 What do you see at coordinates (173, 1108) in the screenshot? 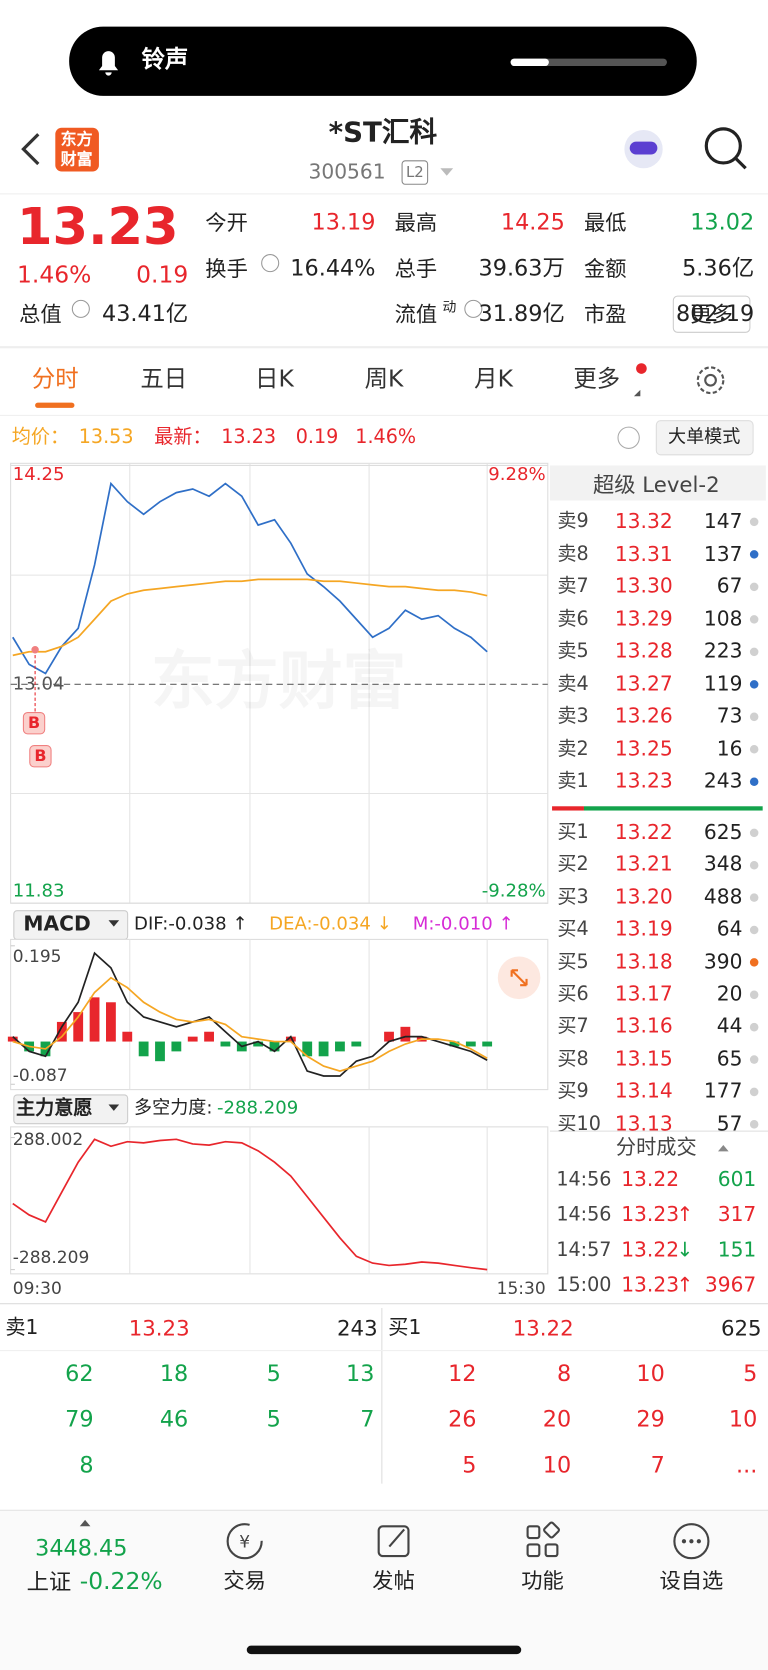
I see `indicator-label: 多空力度:` at bounding box center [173, 1108].